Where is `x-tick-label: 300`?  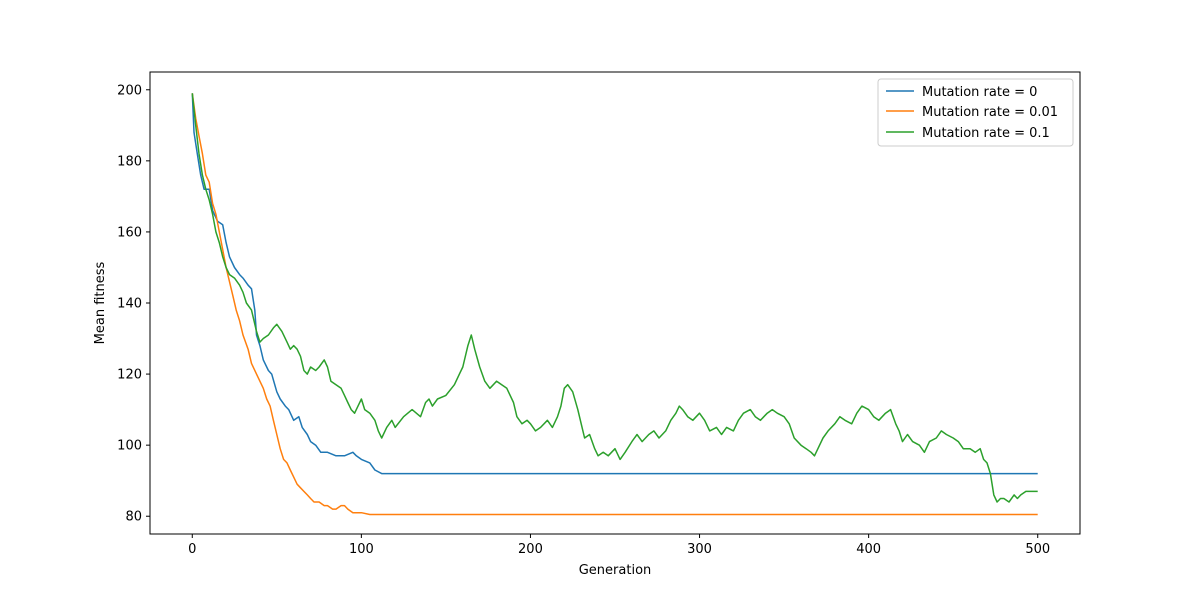 x-tick-label: 300 is located at coordinates (699, 549).